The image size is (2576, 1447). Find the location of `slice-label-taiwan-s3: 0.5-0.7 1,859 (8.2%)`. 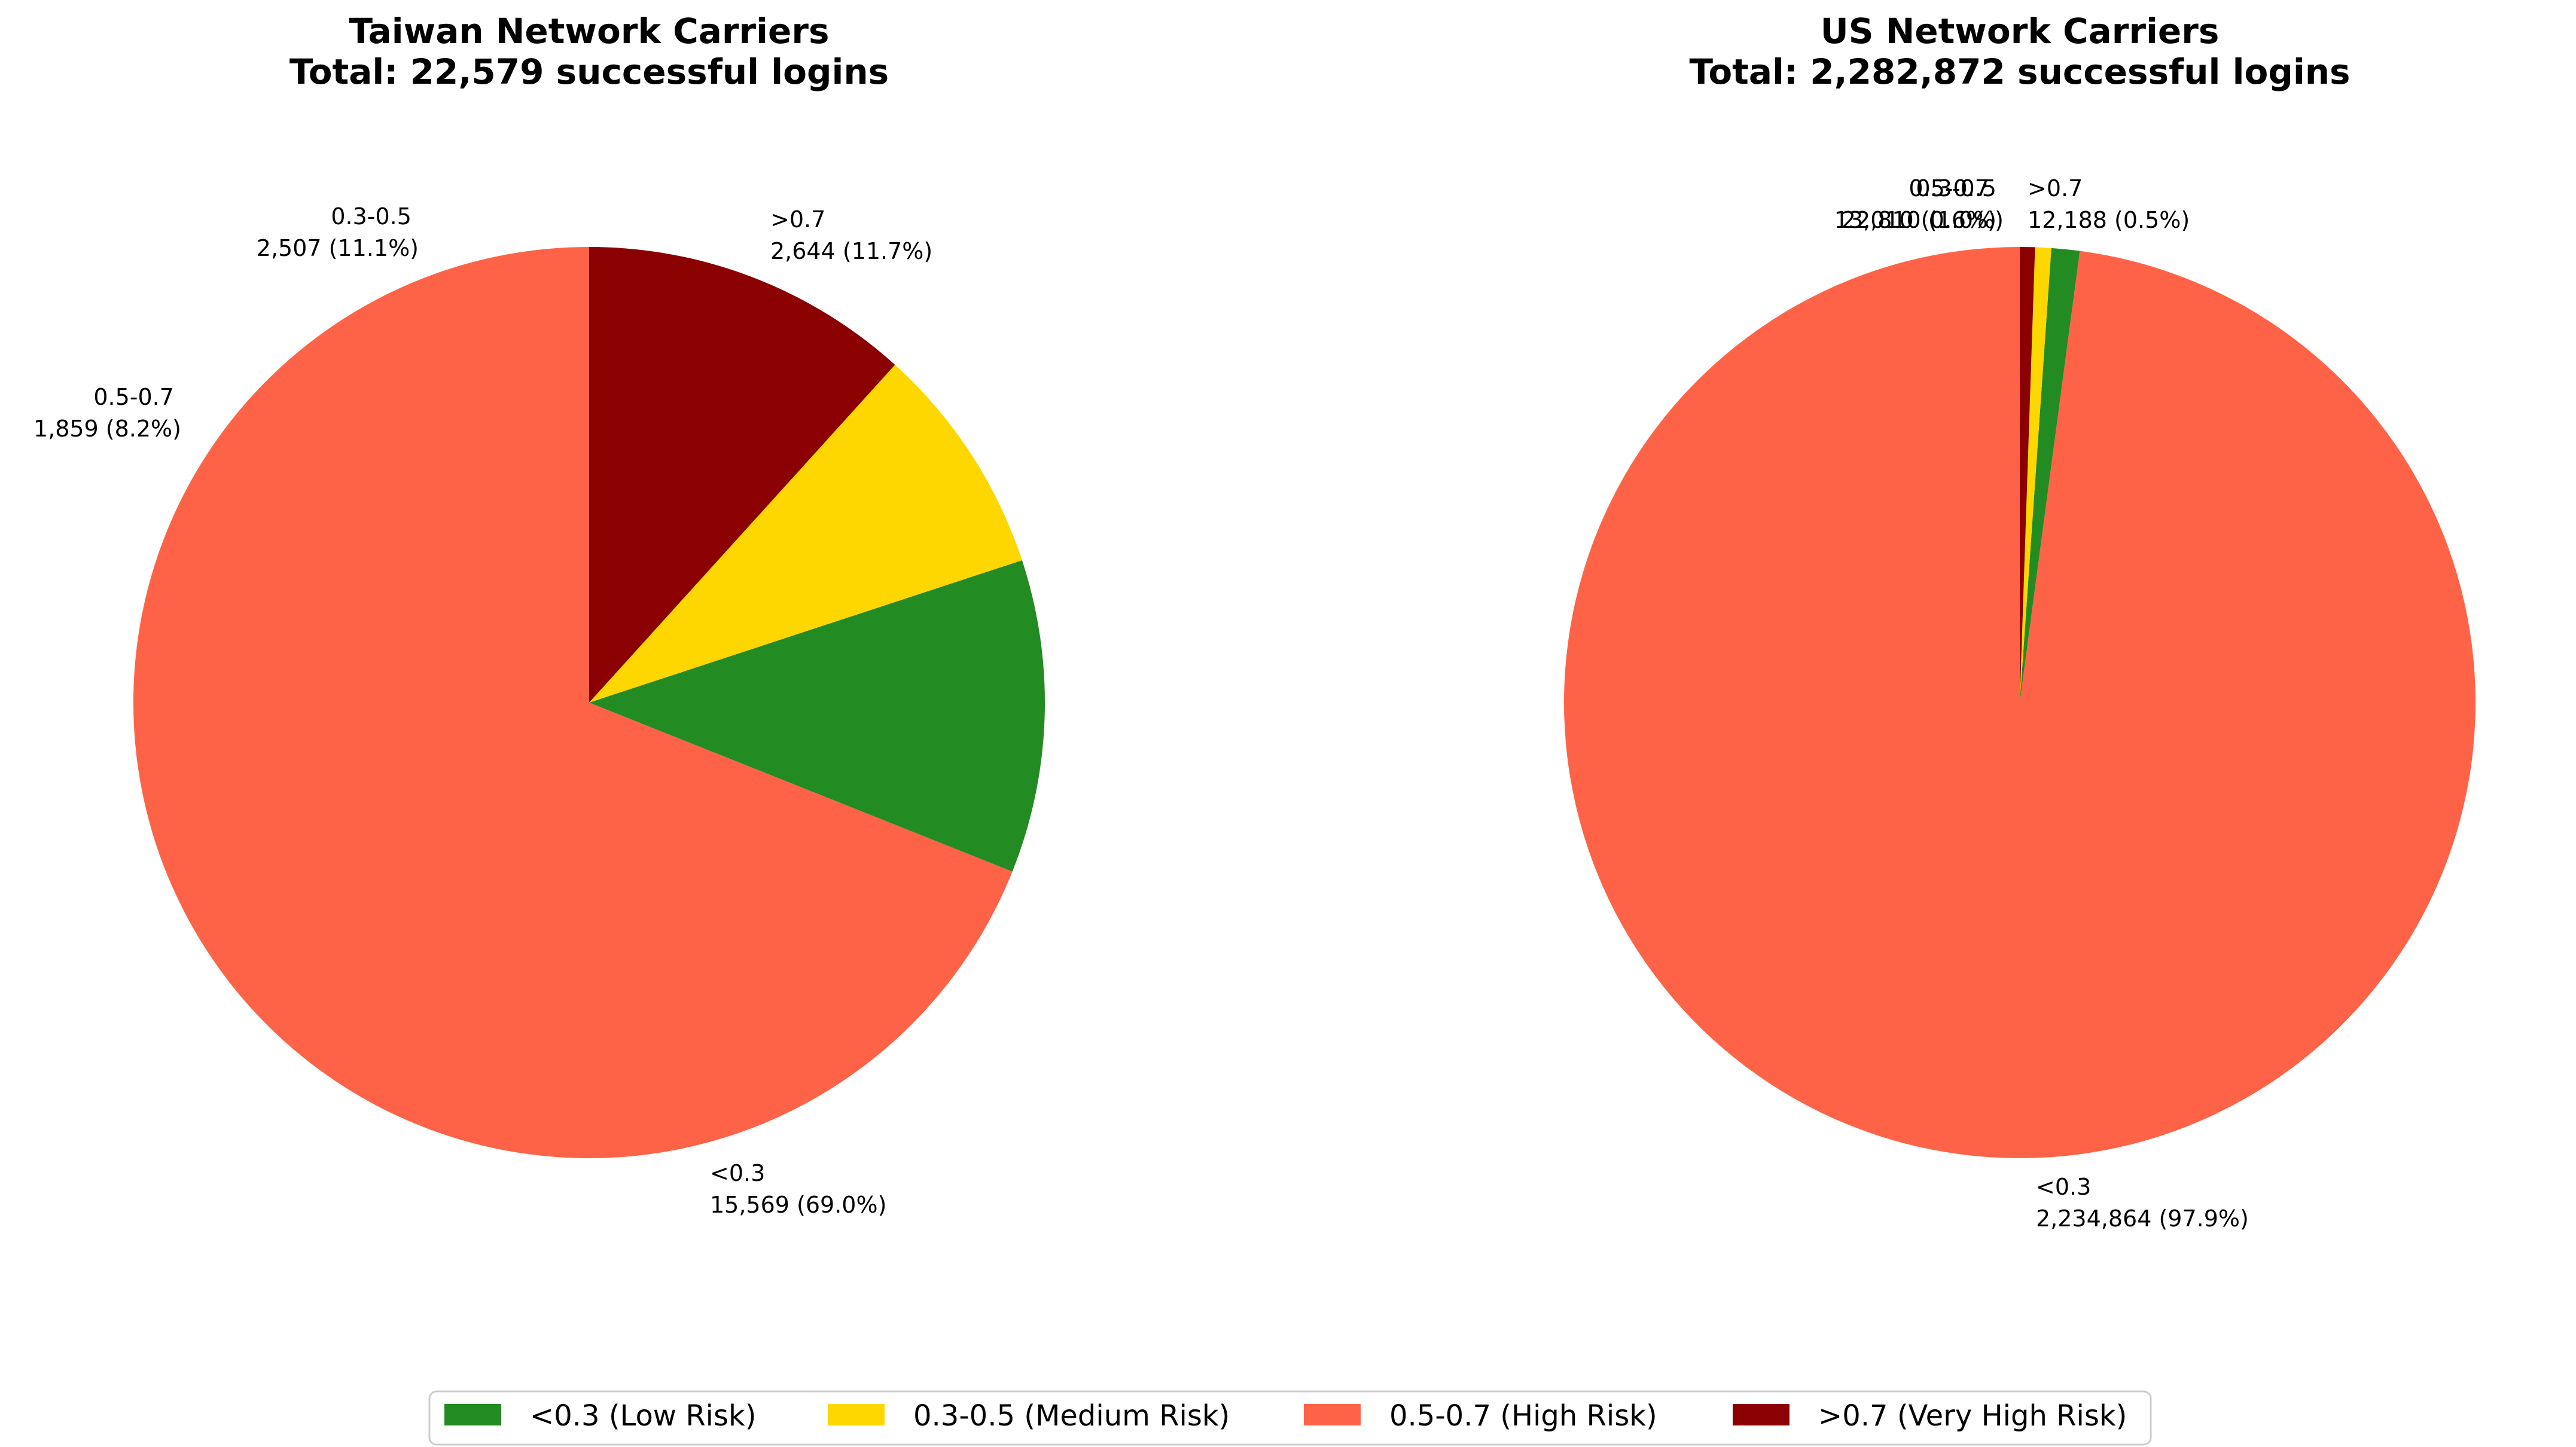

slice-label-taiwan-s3: 0.5-0.7 1,859 (8.2%) is located at coordinates (107, 413).